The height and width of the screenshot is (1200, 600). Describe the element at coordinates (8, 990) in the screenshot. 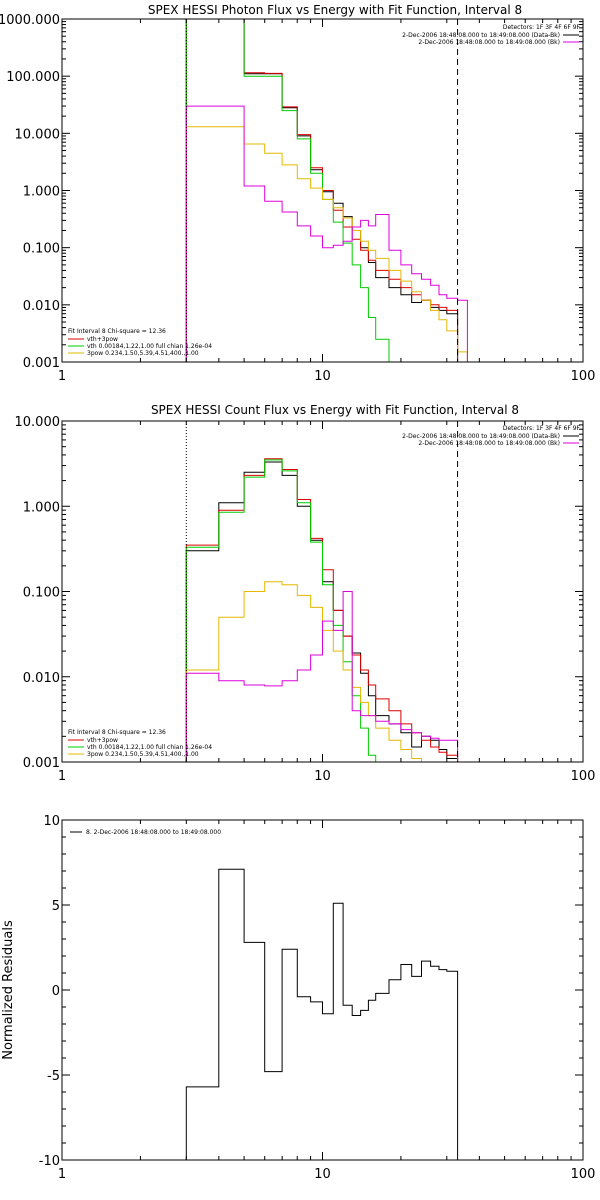

I see `residuals-ylabel: Normalized Residuals` at that location.